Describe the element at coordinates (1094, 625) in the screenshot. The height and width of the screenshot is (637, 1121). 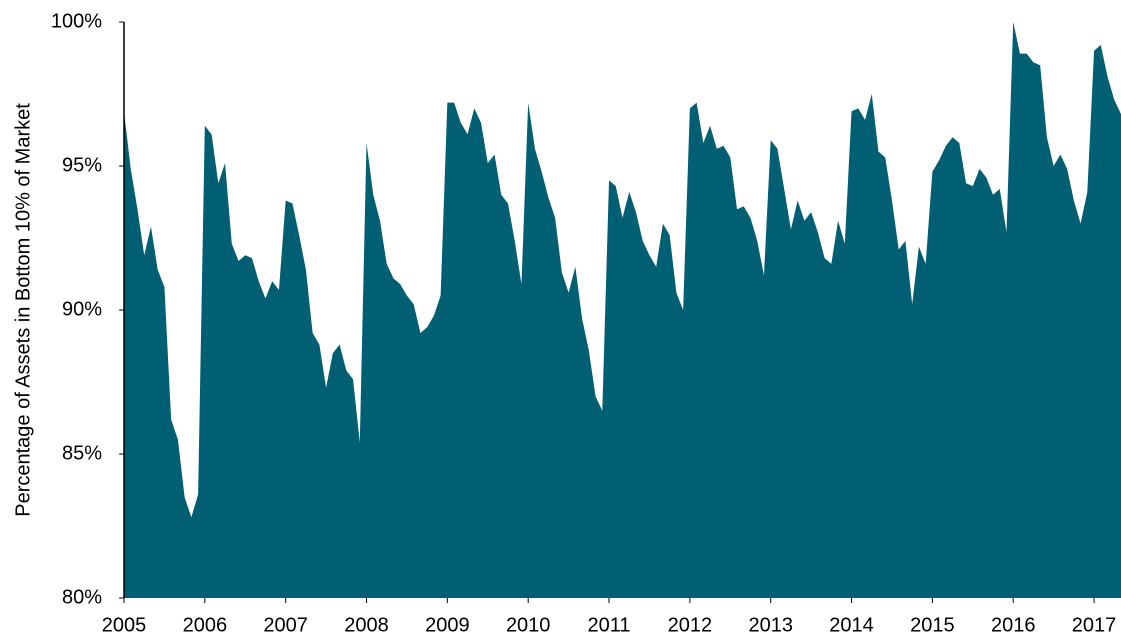
I see `x-tick-label: 2017` at that location.